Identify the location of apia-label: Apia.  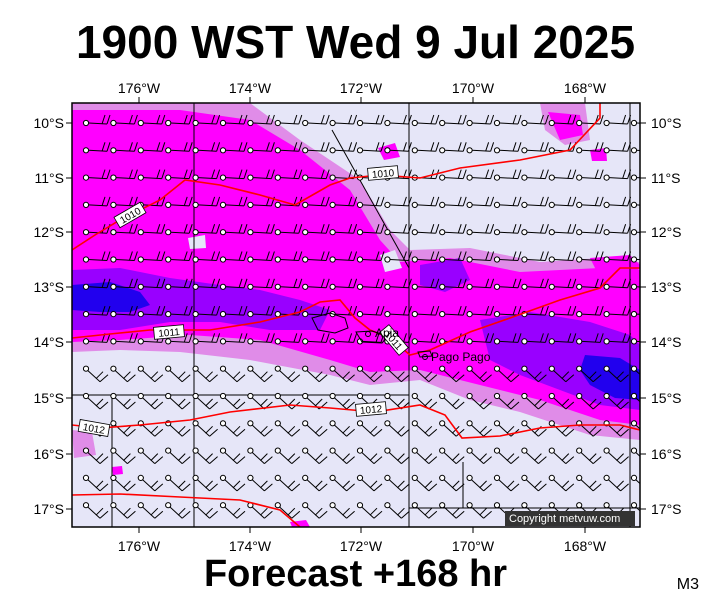
(387, 333).